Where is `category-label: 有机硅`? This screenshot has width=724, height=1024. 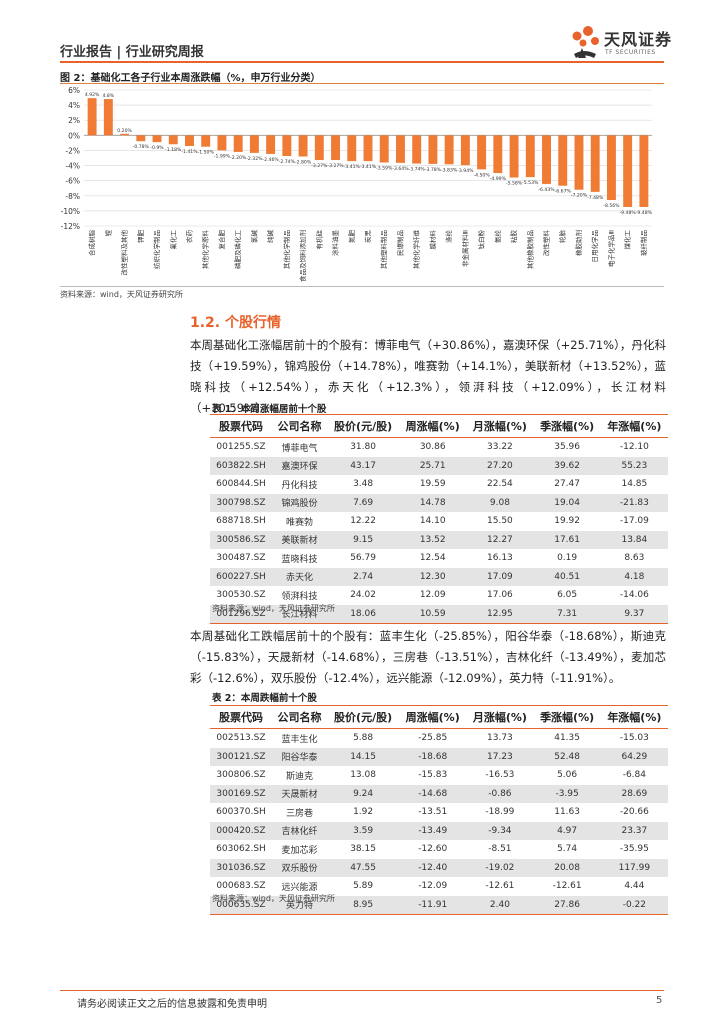
category-label: 有机硅 is located at coordinates (318, 240).